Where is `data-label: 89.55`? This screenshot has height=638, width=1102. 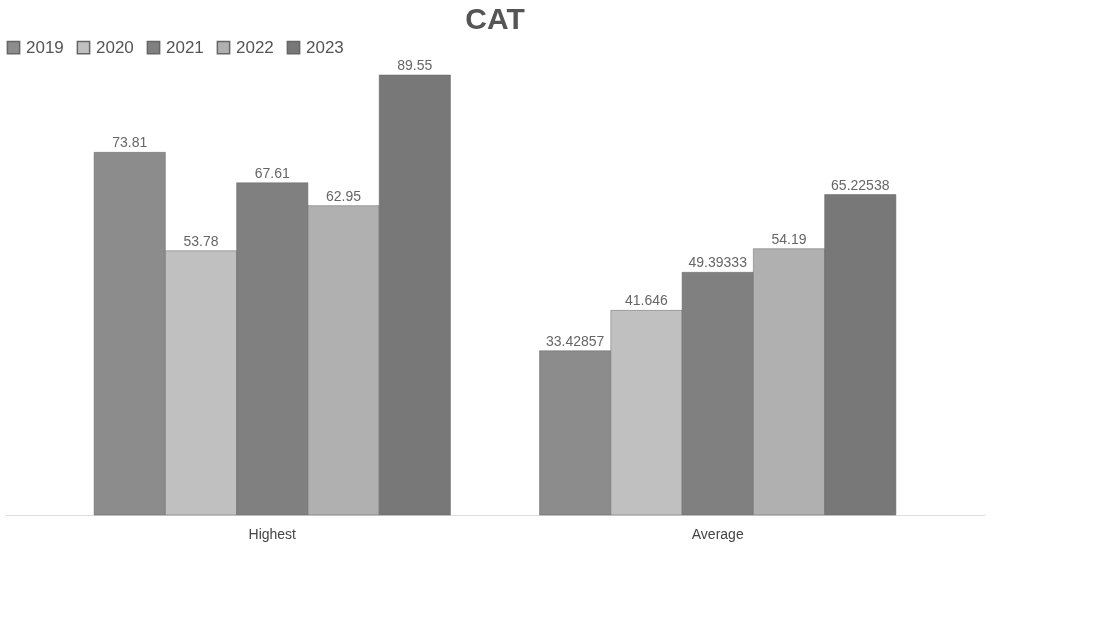
data-label: 89.55 is located at coordinates (415, 65).